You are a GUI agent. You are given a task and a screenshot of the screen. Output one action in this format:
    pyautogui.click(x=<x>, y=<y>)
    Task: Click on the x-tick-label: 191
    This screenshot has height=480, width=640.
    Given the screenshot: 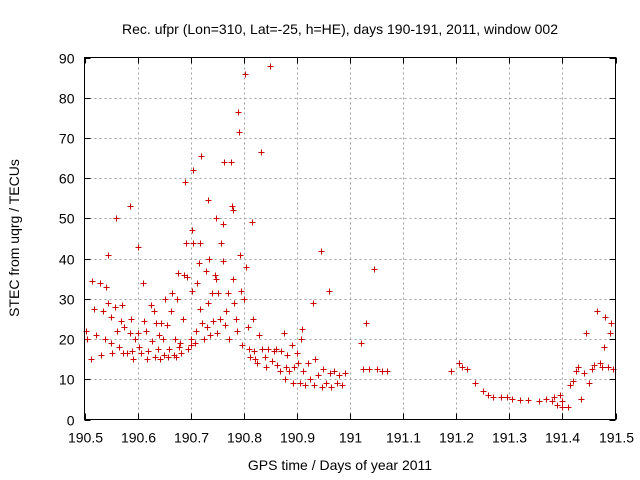 What is the action you would take?
    pyautogui.click(x=351, y=438)
    